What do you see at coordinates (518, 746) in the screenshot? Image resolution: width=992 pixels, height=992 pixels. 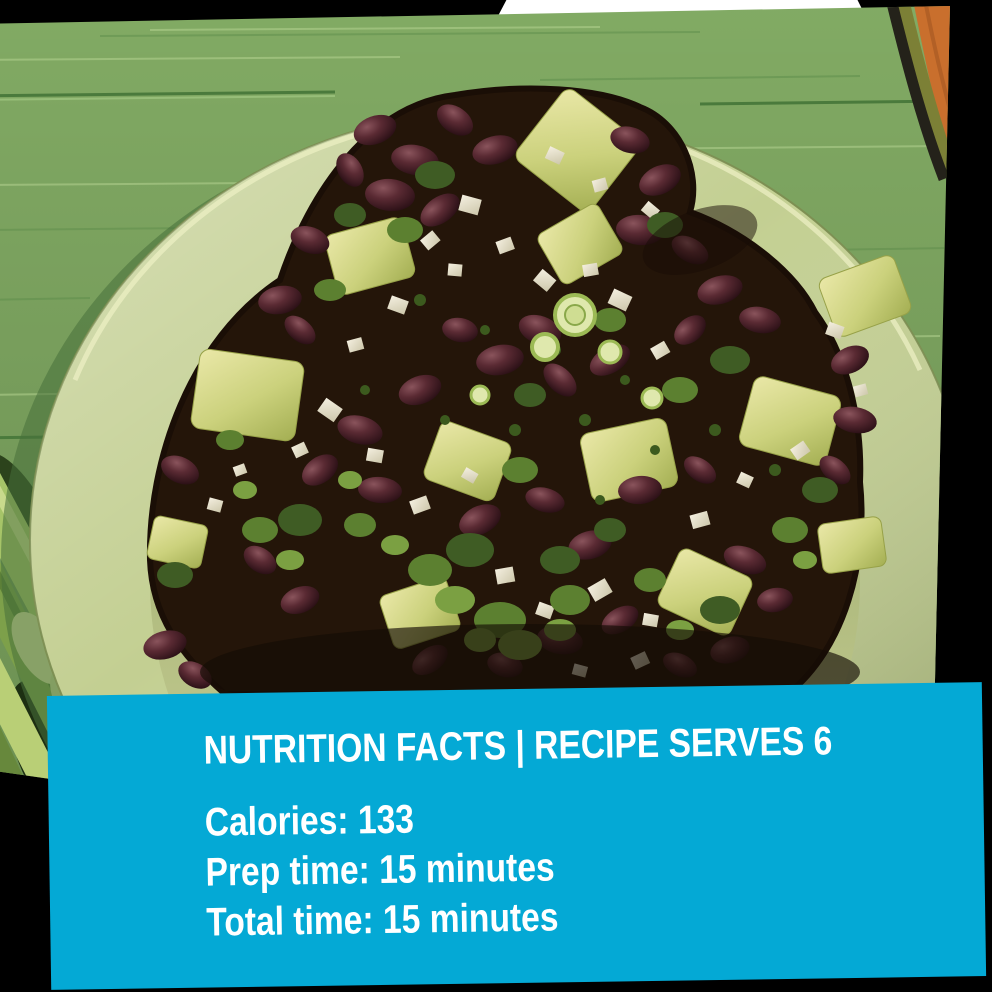 I see `nutrition-heading: NUTRITION FACTS | RECIPE SERVES 6` at bounding box center [518, 746].